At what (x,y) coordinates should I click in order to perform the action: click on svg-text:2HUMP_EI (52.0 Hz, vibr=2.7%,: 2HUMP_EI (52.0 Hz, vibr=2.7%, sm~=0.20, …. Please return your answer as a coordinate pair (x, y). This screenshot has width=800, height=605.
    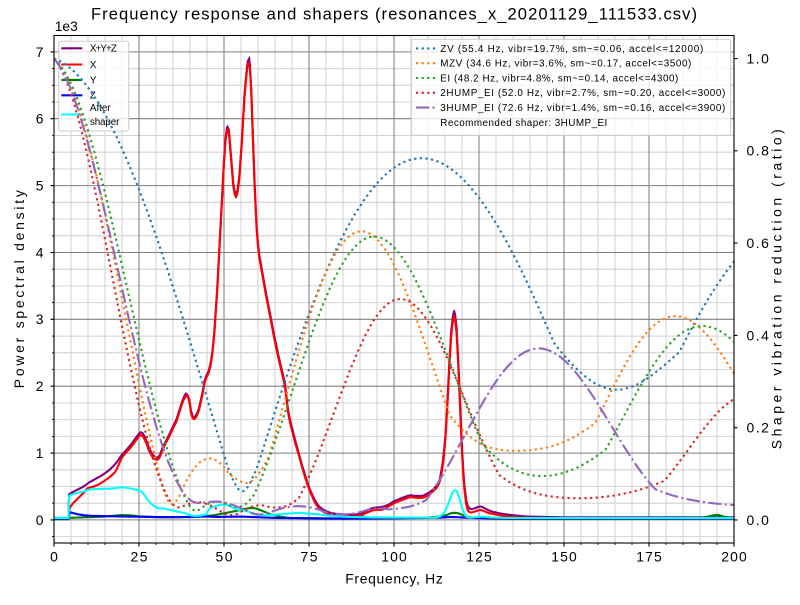
    Looking at the image, I should click on (582, 93).